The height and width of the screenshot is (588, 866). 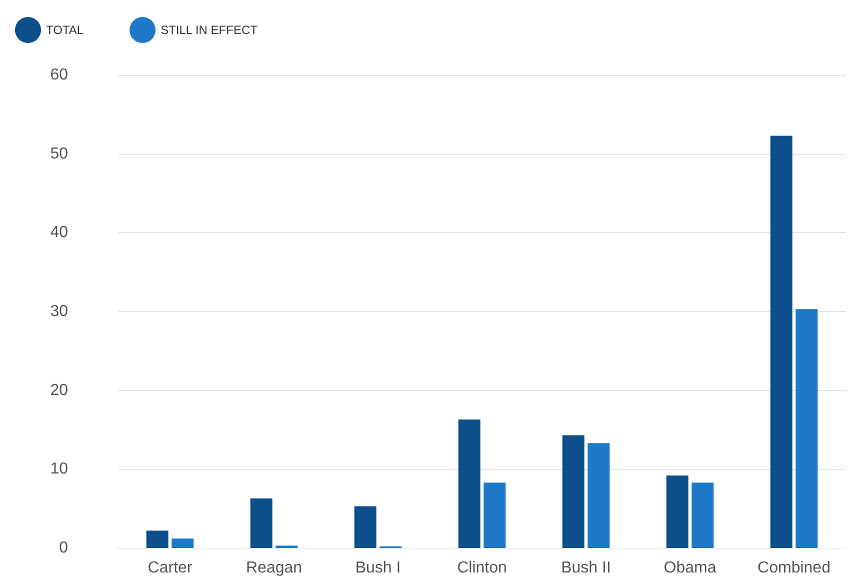 I want to click on x-tick-label: Carter, so click(x=170, y=568).